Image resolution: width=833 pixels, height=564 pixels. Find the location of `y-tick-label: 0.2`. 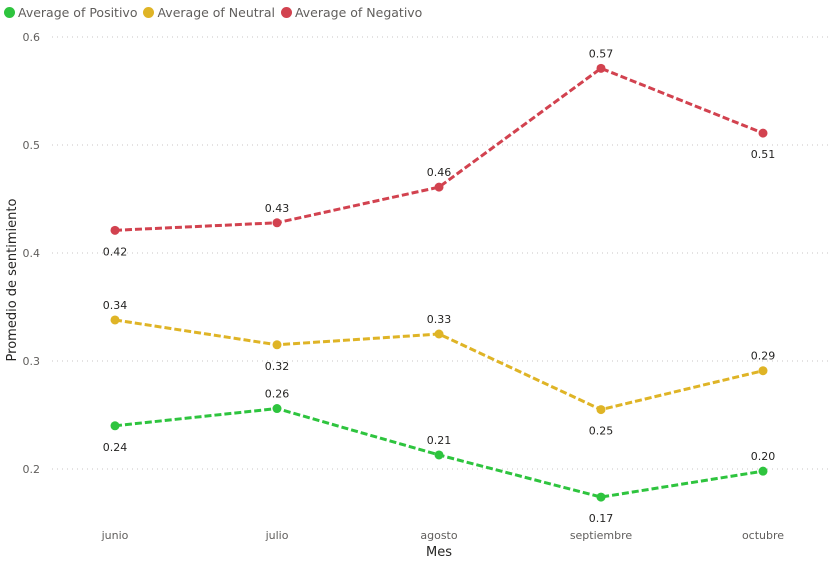

y-tick-label: 0.2 is located at coordinates (32, 469).